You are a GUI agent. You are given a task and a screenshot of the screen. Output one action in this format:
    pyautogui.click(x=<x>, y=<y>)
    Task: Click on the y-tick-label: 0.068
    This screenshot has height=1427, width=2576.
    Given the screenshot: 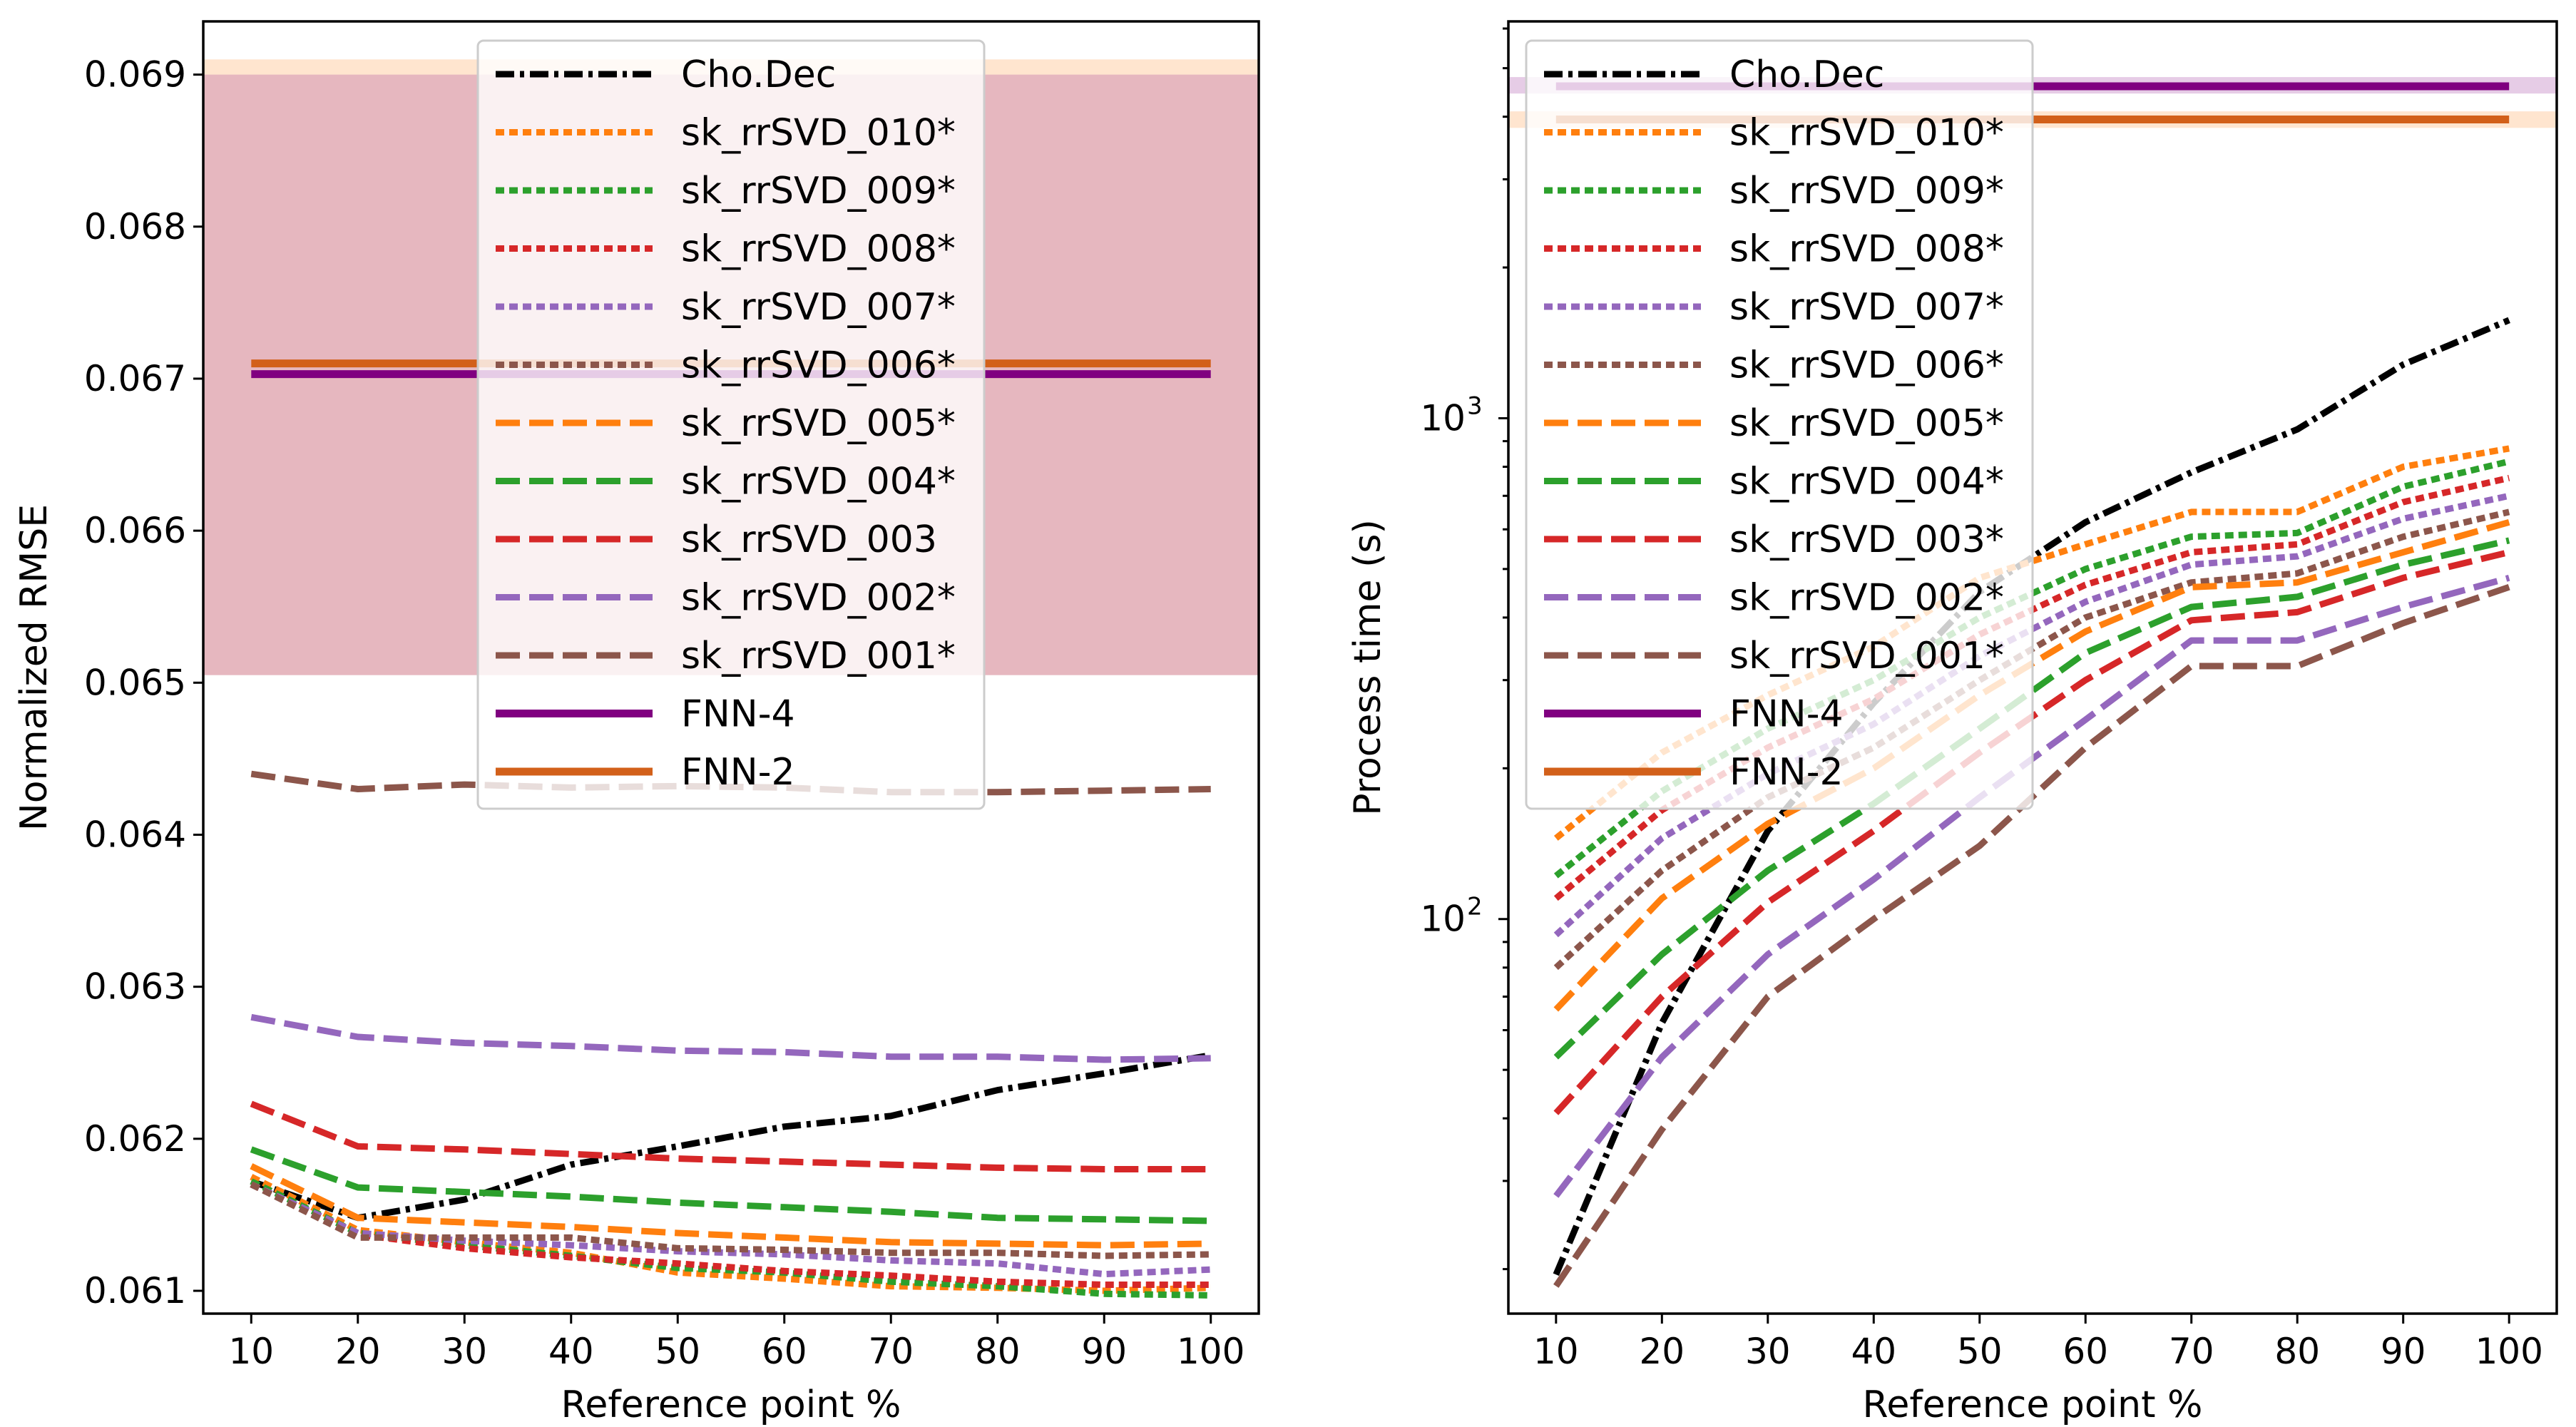 What is the action you would take?
    pyautogui.click(x=135, y=227)
    